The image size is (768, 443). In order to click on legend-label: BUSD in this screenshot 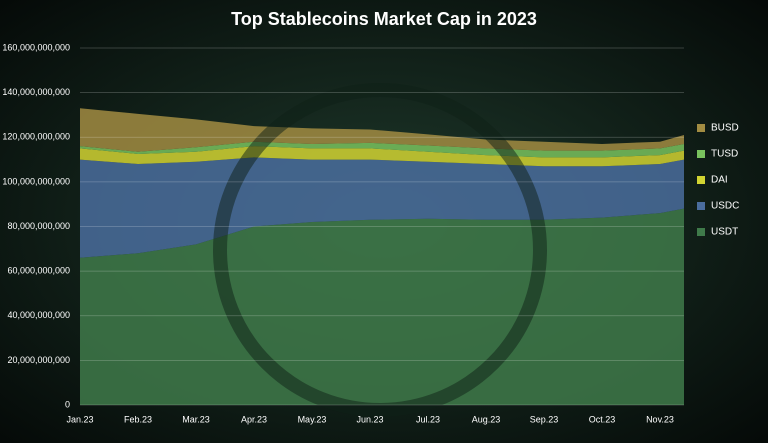, I will do `click(725, 128)`.